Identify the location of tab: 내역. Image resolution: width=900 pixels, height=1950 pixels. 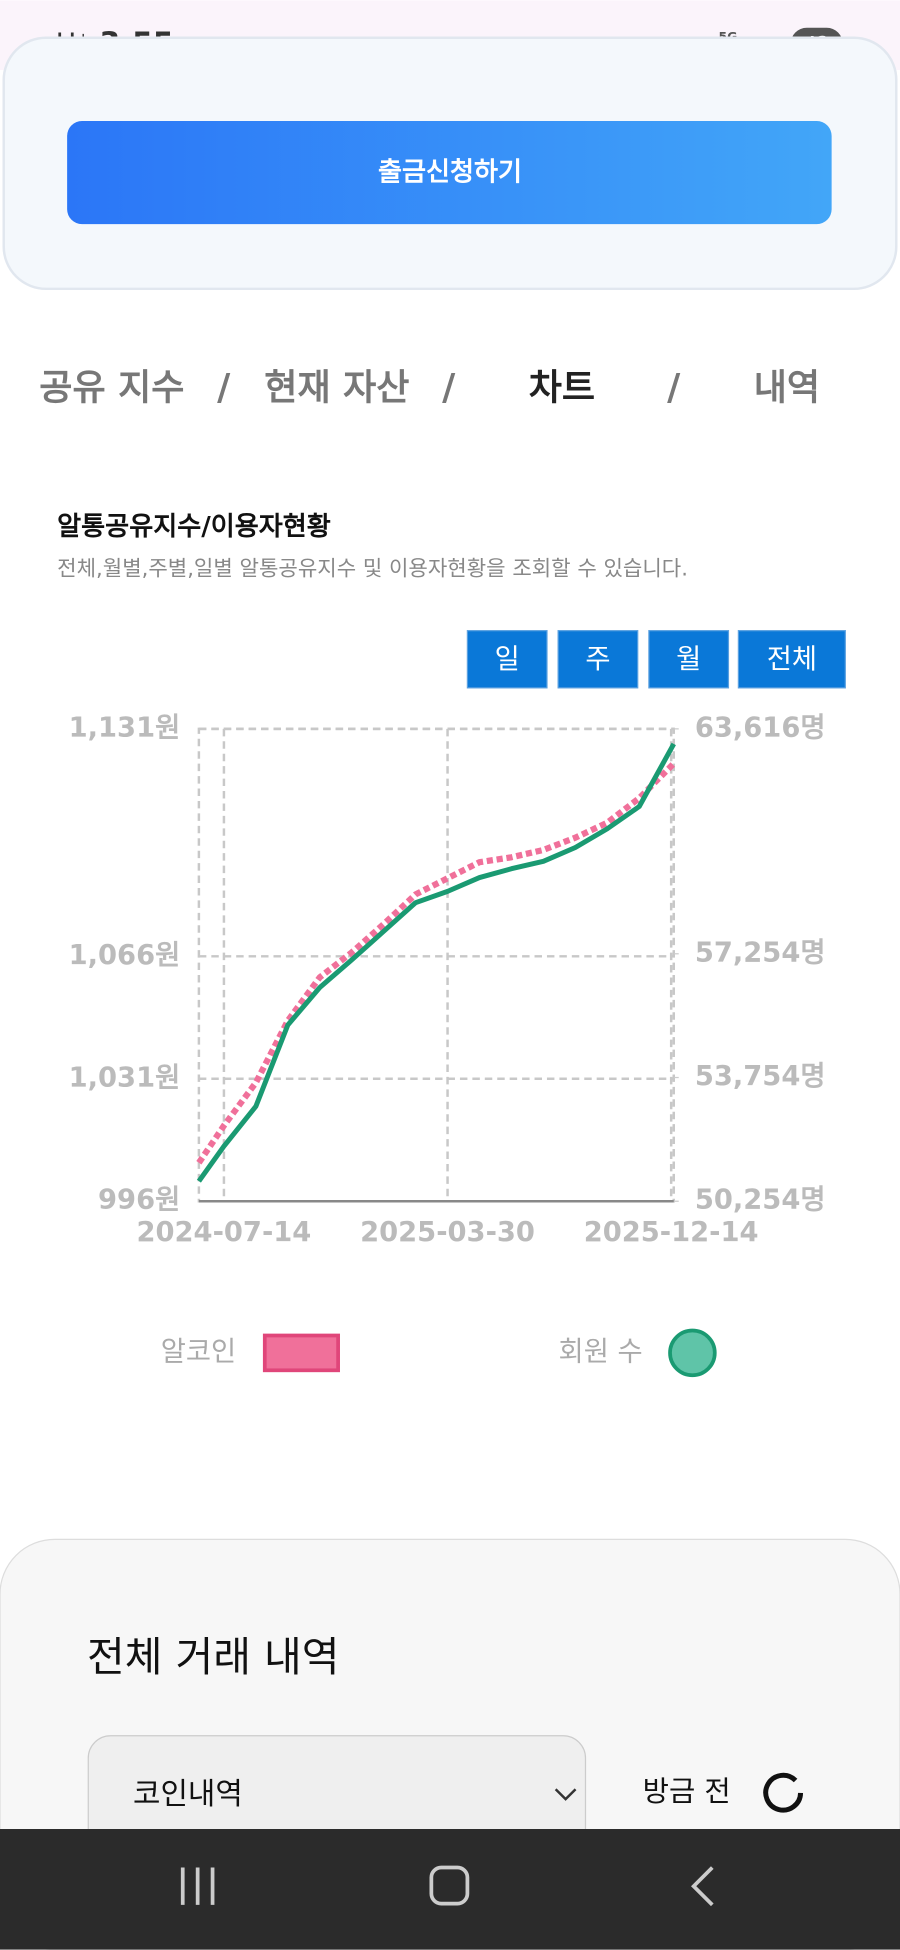
(787, 388).